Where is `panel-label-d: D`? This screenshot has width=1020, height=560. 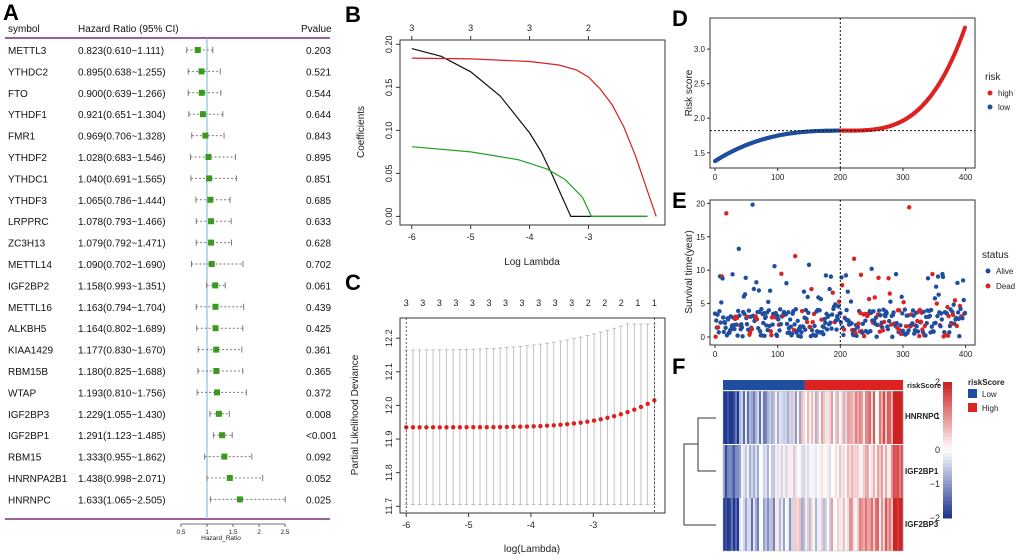
panel-label-d: D is located at coordinates (680, 18).